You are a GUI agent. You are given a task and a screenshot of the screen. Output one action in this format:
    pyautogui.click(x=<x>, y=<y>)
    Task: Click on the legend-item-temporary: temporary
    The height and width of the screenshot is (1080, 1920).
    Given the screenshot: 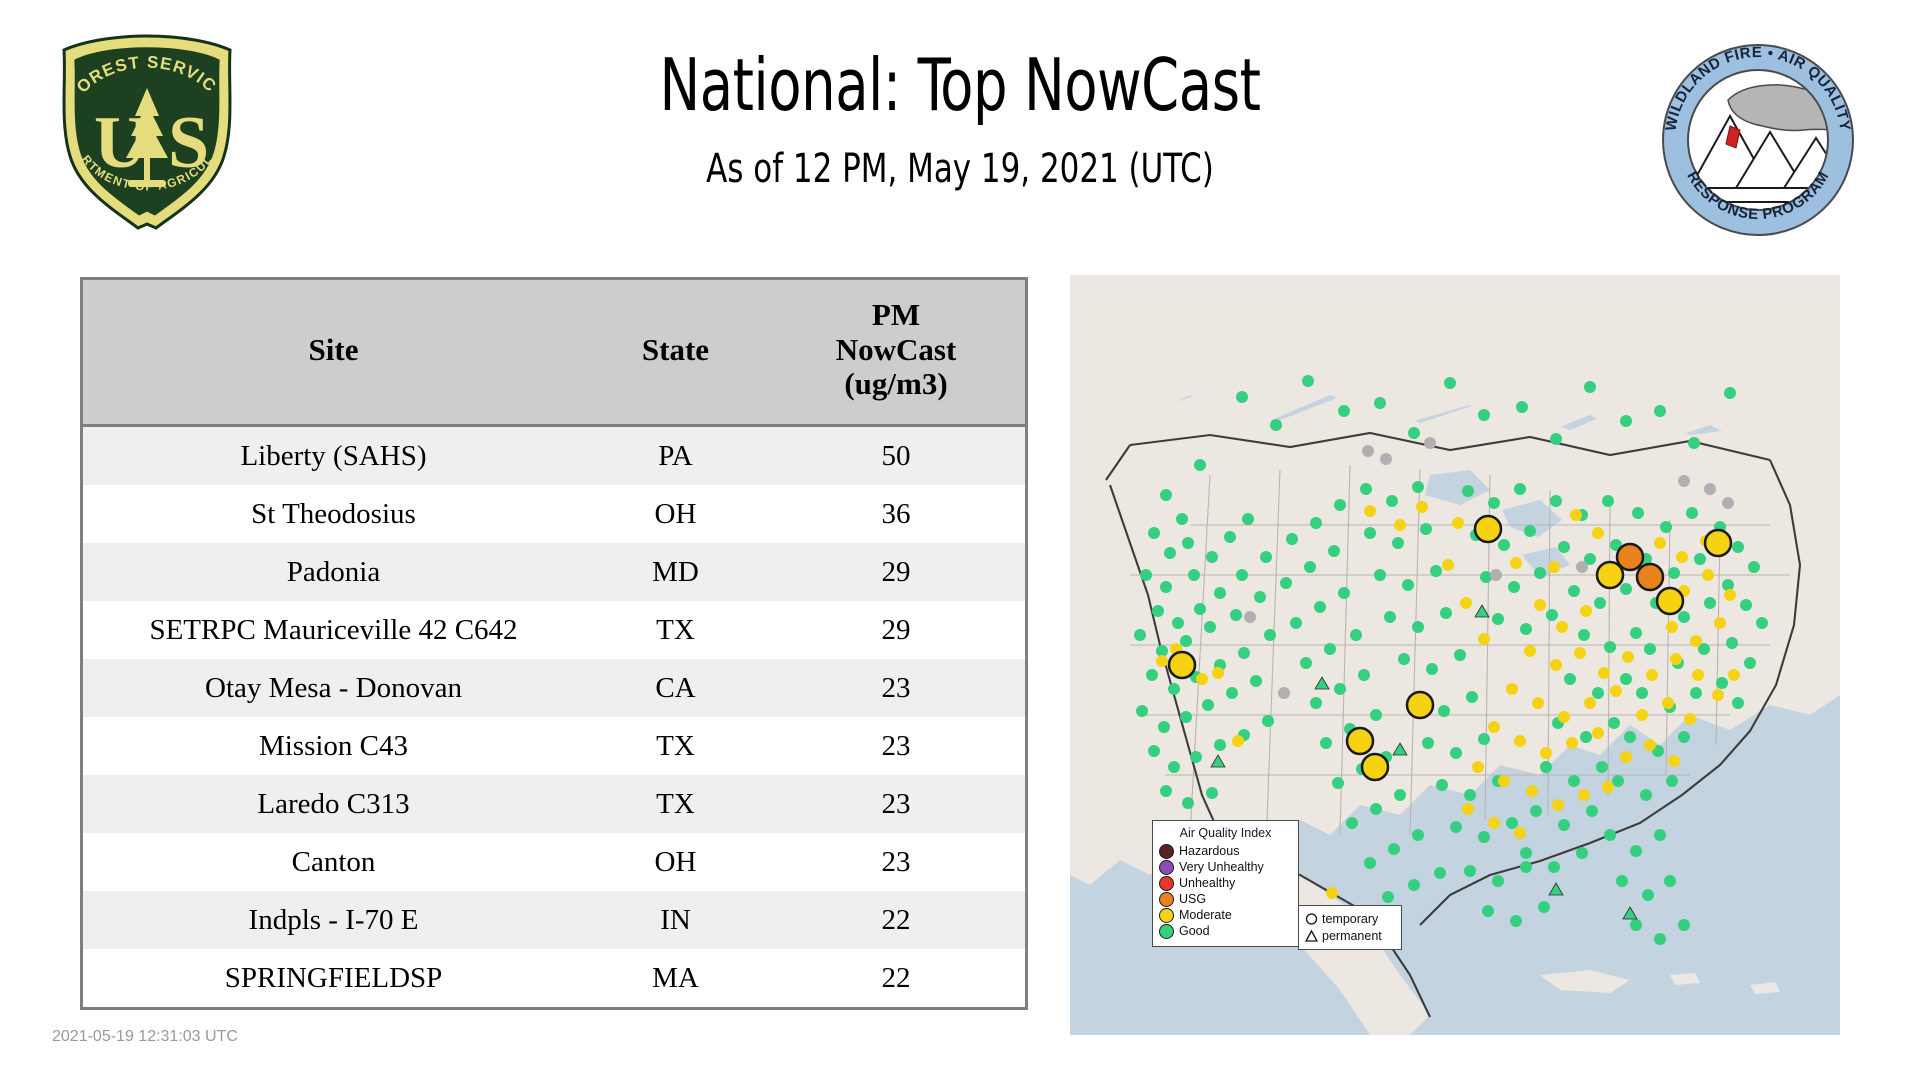 What is the action you would take?
    pyautogui.click(x=1350, y=918)
    